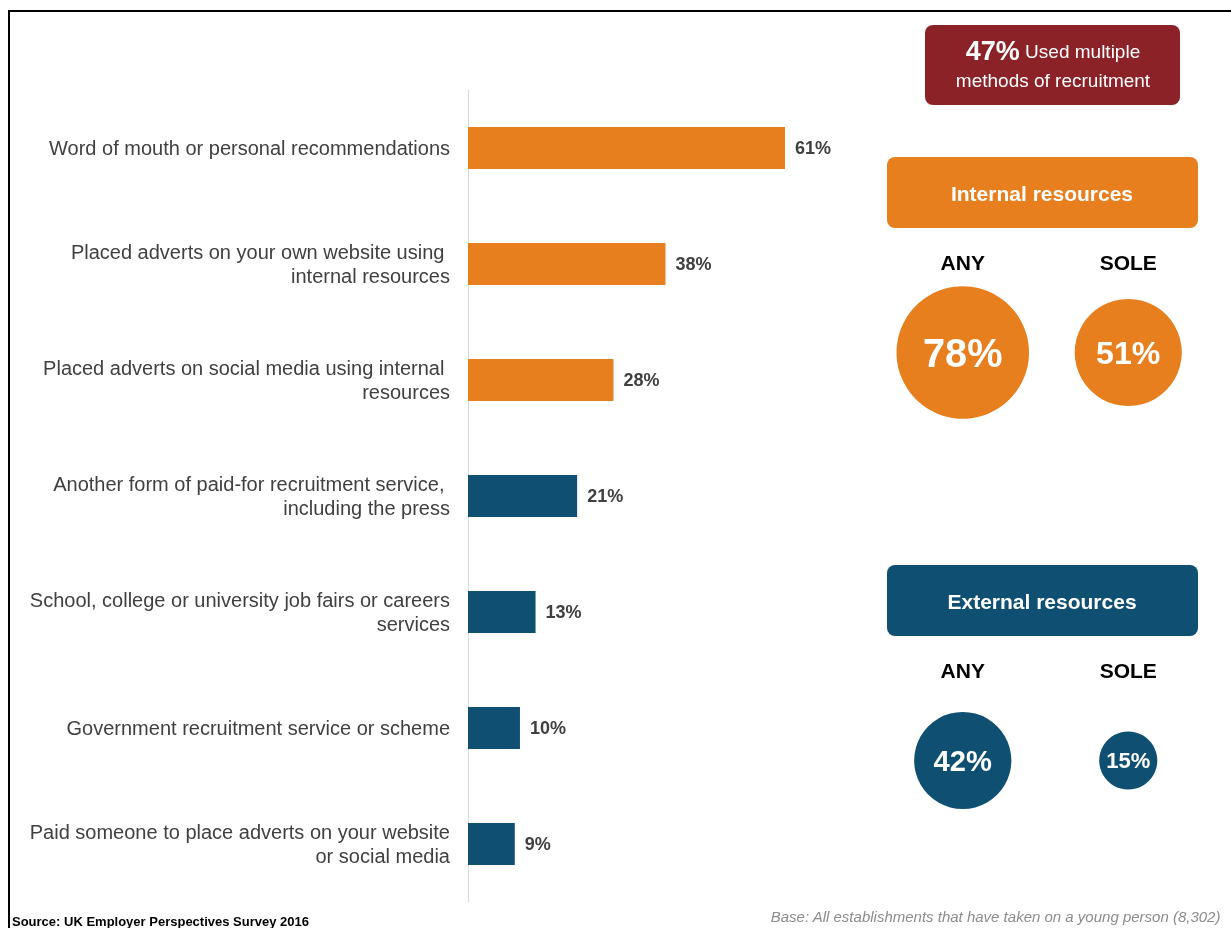  I want to click on text: External resources, so click(1042, 601).